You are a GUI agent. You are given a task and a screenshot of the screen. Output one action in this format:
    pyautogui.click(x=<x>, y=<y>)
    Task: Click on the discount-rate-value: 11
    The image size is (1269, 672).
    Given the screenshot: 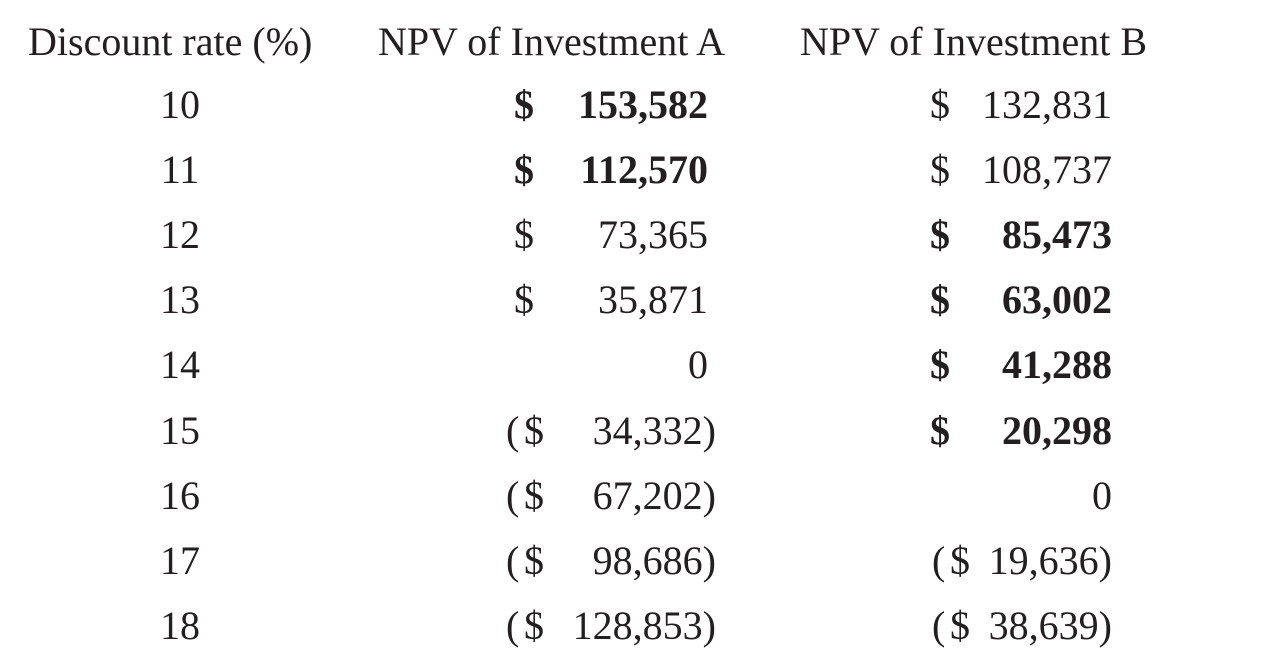 What is the action you would take?
    pyautogui.click(x=180, y=170)
    